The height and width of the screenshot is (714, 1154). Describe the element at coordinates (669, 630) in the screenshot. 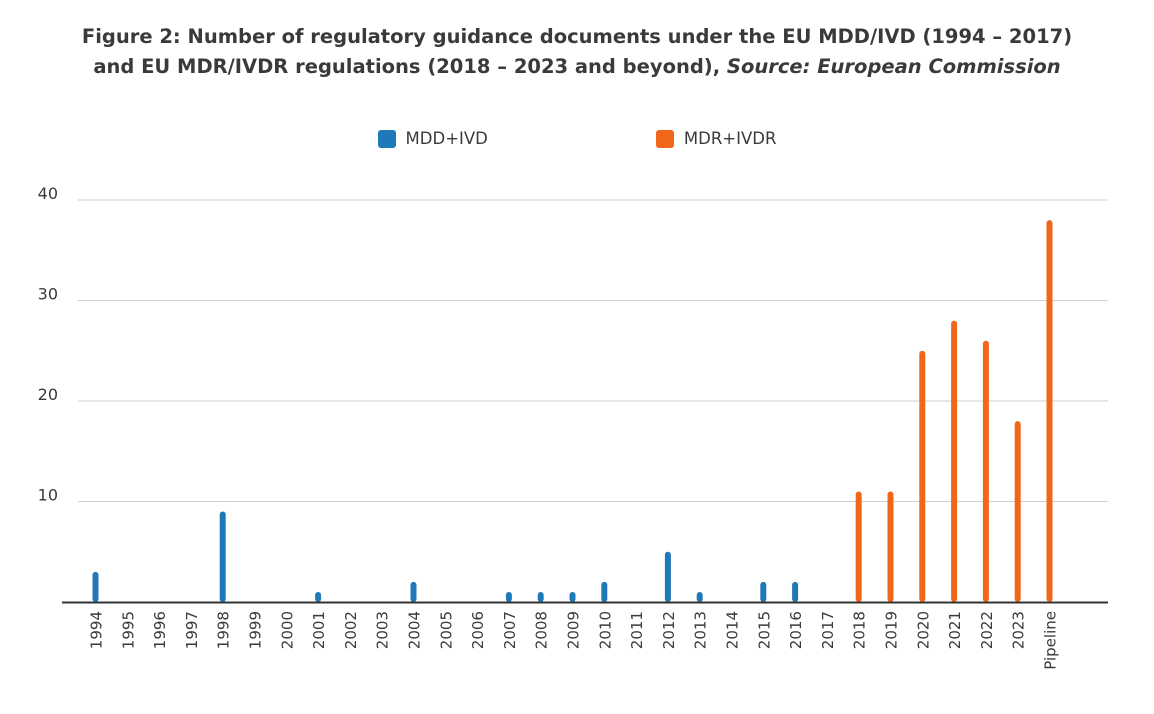

I see `x-tick-label-2012: 2012` at that location.